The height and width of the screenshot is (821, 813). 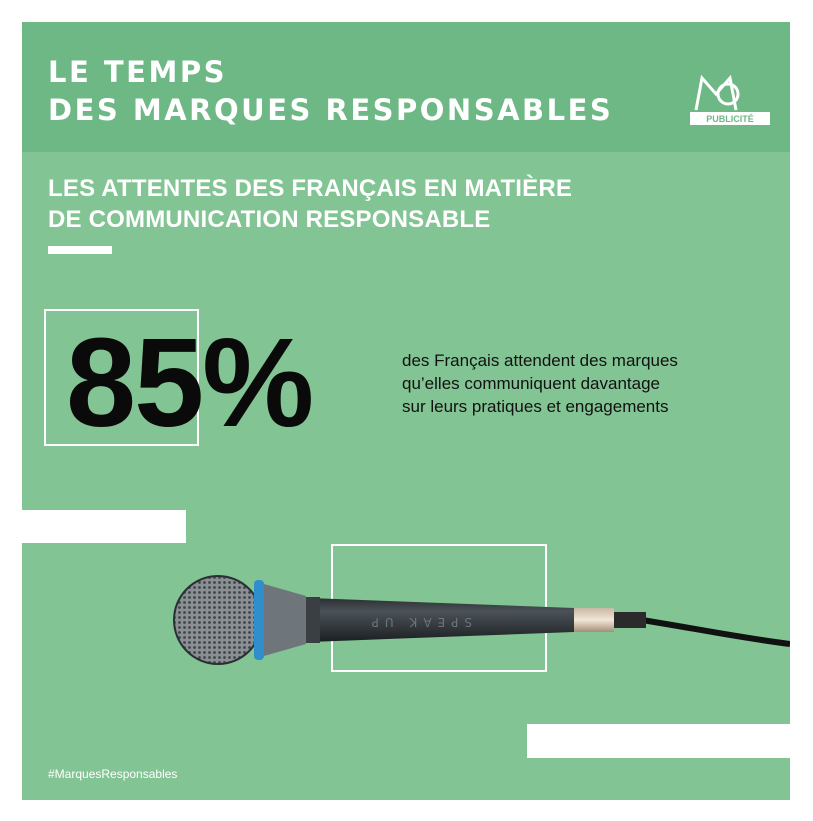 I want to click on m6-publicite-logo: PUBLICITÉ, so click(x=730, y=99).